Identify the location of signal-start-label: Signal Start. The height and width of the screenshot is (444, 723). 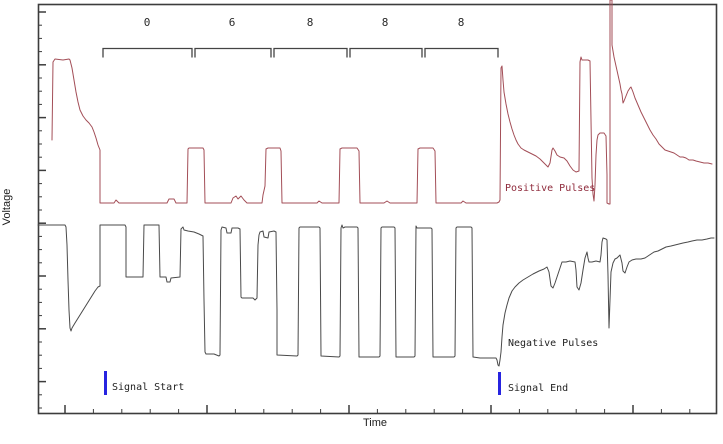
(148, 387).